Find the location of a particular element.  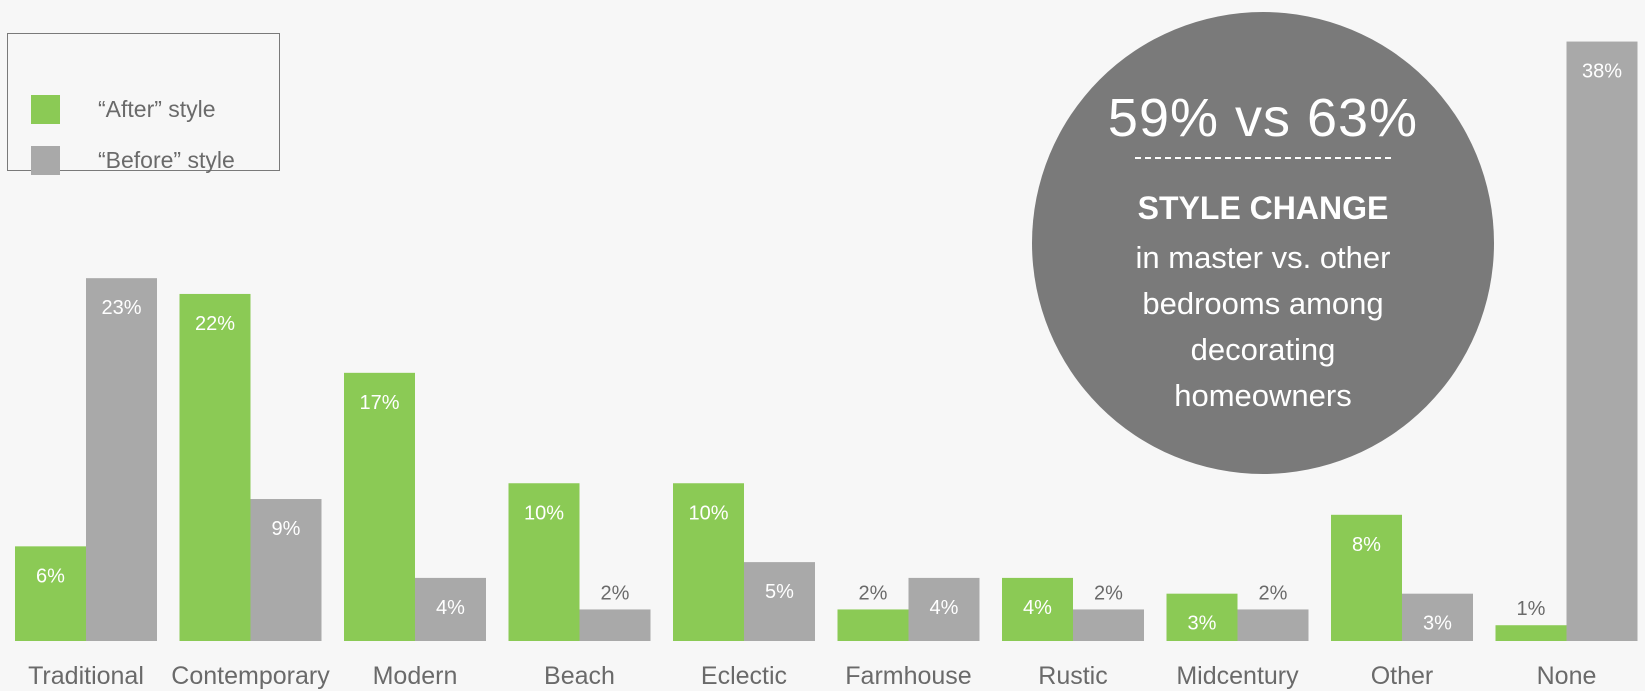

bar-before-beach is located at coordinates (615, 625).